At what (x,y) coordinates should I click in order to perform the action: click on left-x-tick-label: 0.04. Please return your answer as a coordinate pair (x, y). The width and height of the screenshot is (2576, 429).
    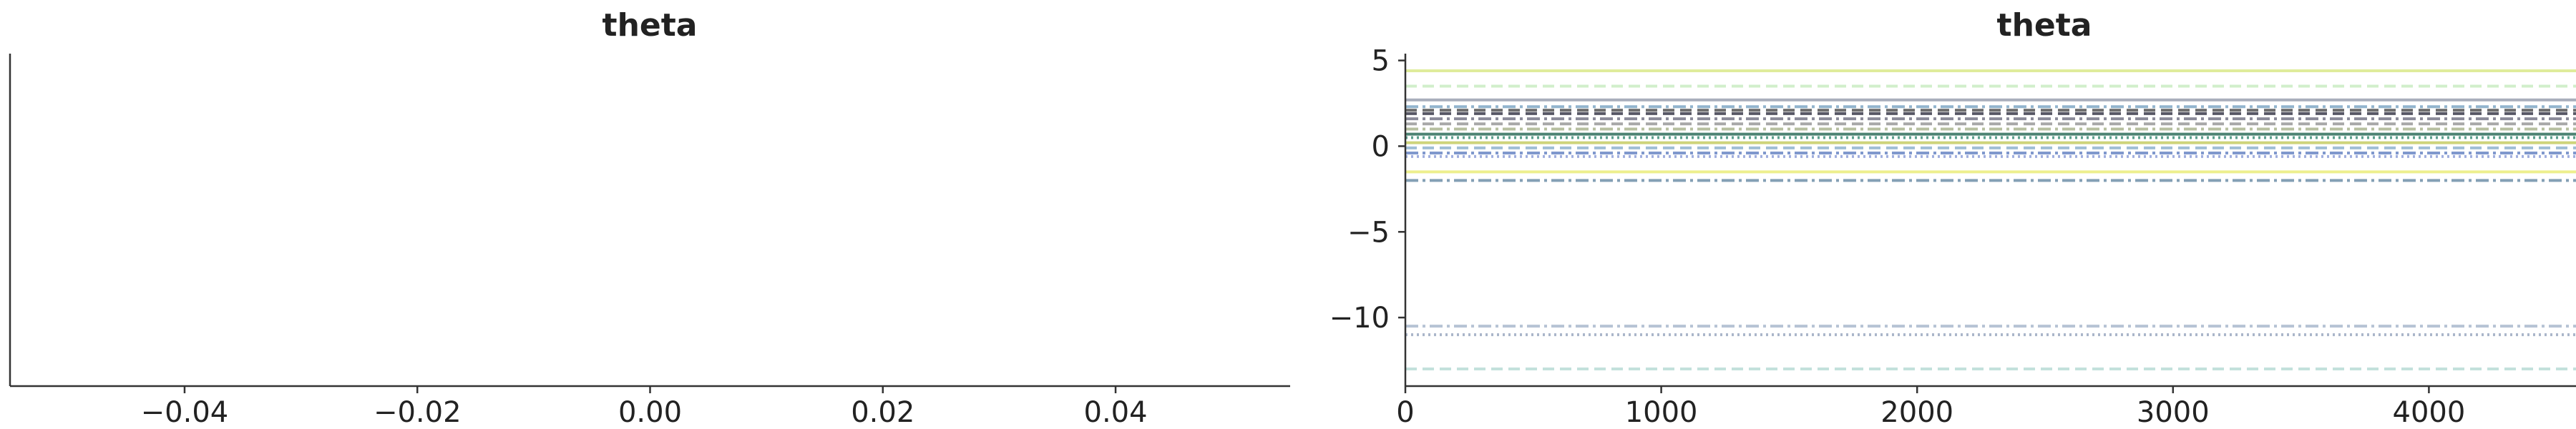
    Looking at the image, I should click on (1116, 412).